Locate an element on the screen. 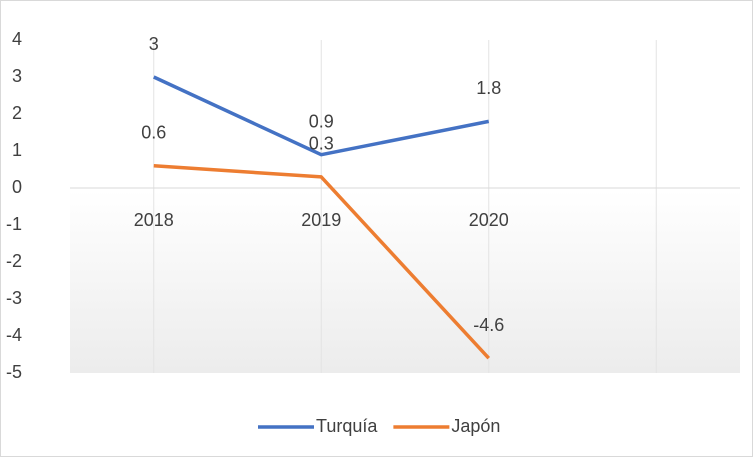 The width and height of the screenshot is (753, 457). legend-label: Turquía is located at coordinates (347, 426).